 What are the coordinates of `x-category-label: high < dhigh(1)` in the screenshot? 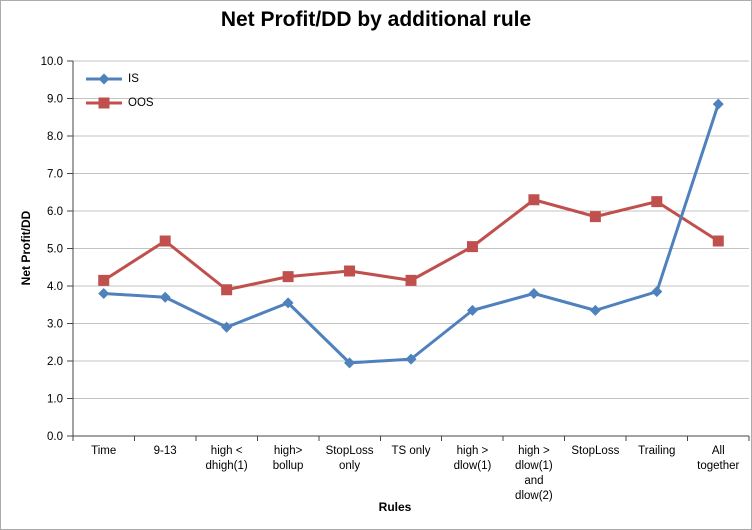 It's located at (227, 458).